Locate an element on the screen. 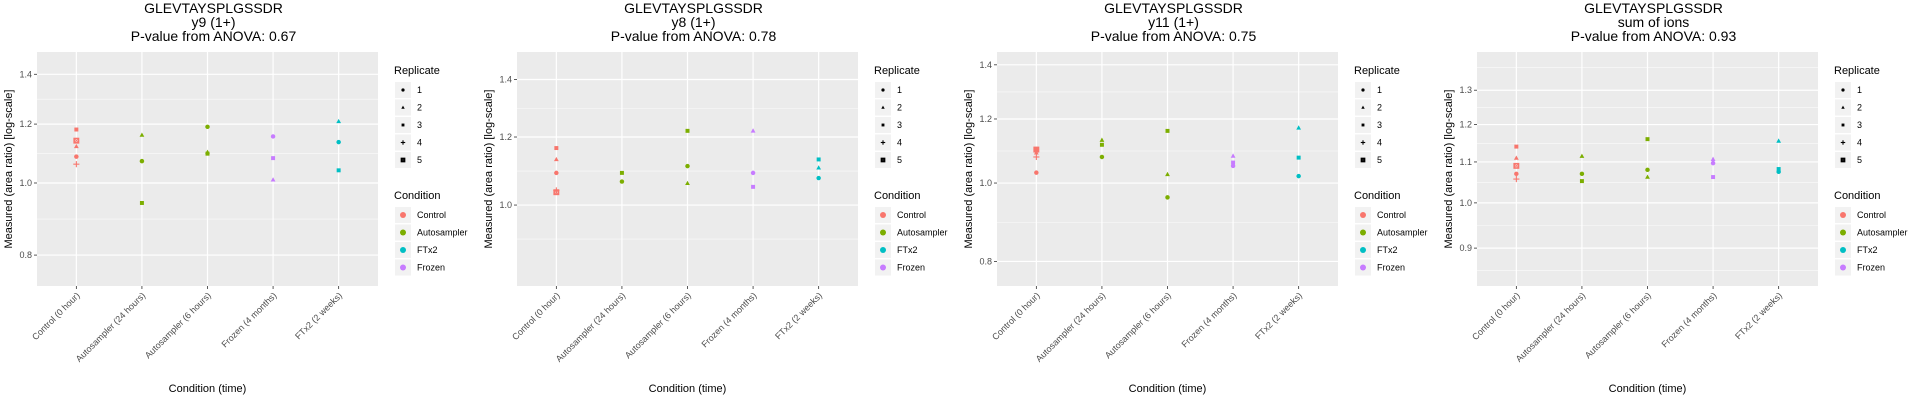 The image size is (1920, 400). legend-label-condition: Control is located at coordinates (911, 215).